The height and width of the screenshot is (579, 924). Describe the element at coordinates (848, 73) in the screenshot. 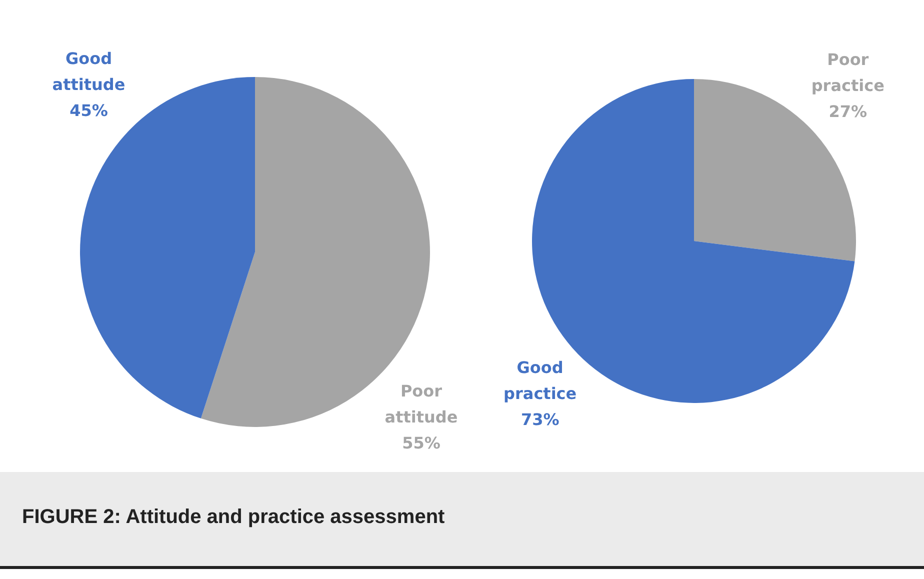

I see `slice-label: Poor practice` at that location.